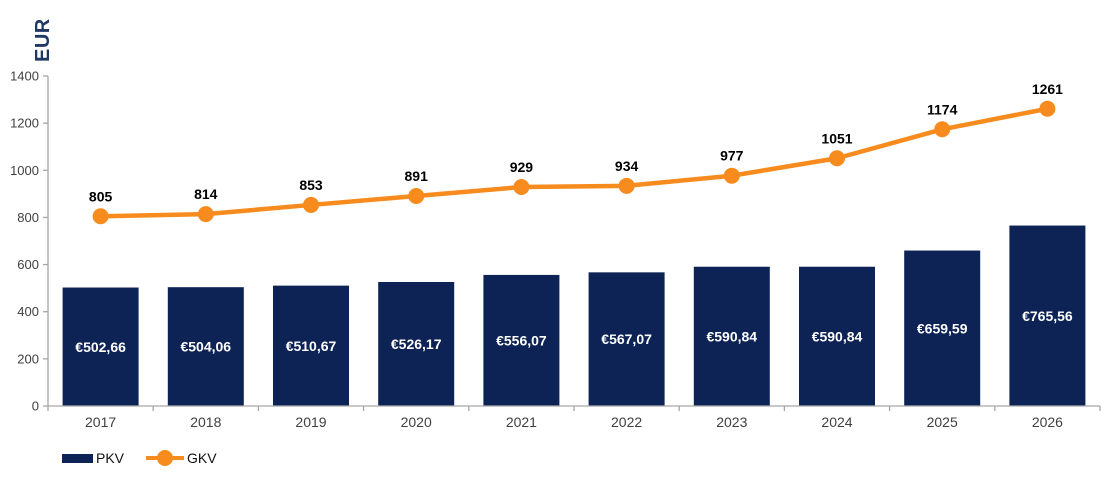 The width and height of the screenshot is (1110, 478). What do you see at coordinates (43, 40) in the screenshot?
I see `y-axis-title: EUR` at bounding box center [43, 40].